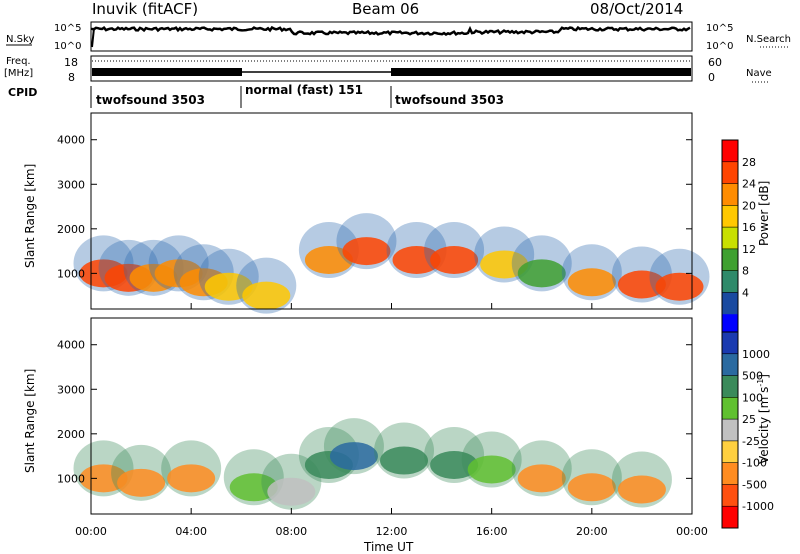  Describe the element at coordinates (749, 227) in the screenshot. I see `colorbar-tick-label: 16` at that location.